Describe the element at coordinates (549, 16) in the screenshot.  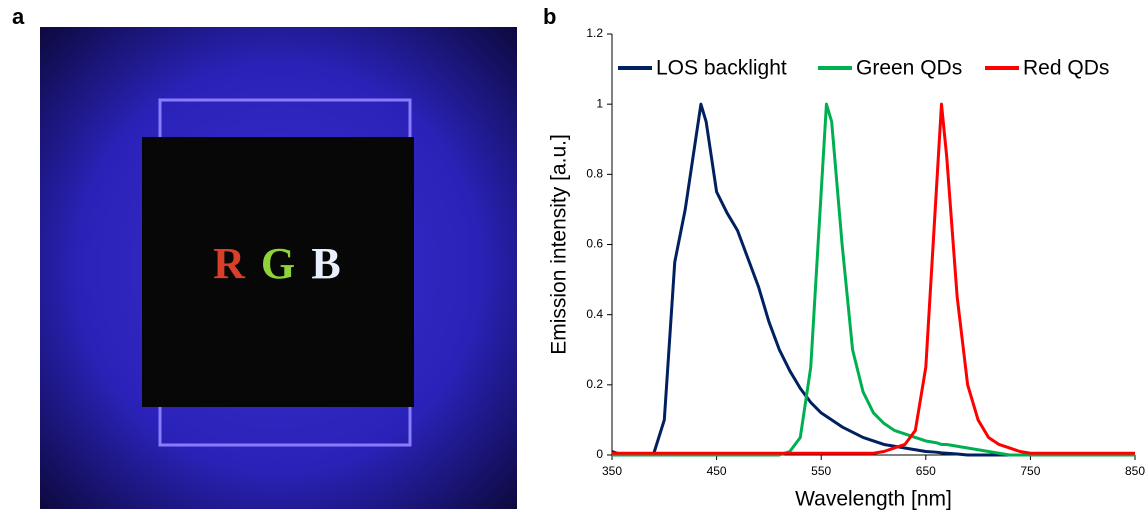
I see `panel-label: b` at that location.